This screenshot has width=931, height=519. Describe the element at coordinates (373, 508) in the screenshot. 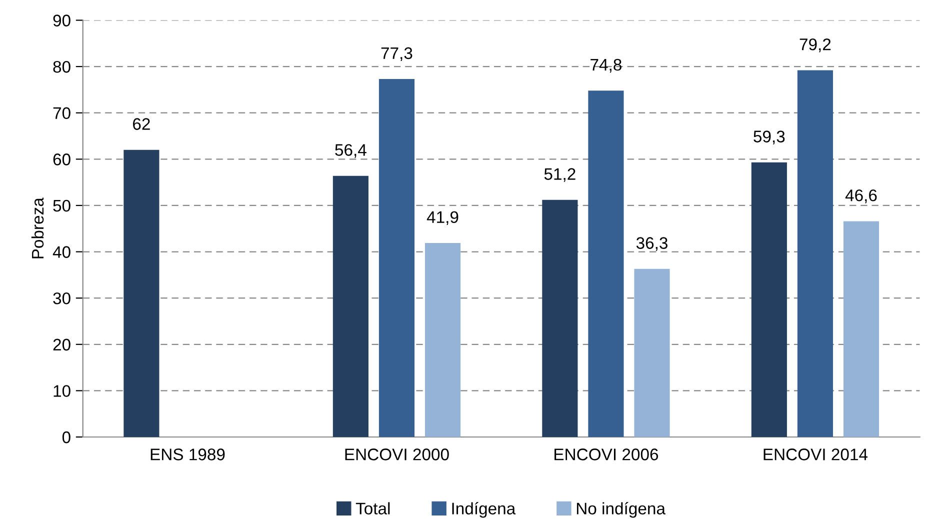

I see `legend-label: Total` at that location.